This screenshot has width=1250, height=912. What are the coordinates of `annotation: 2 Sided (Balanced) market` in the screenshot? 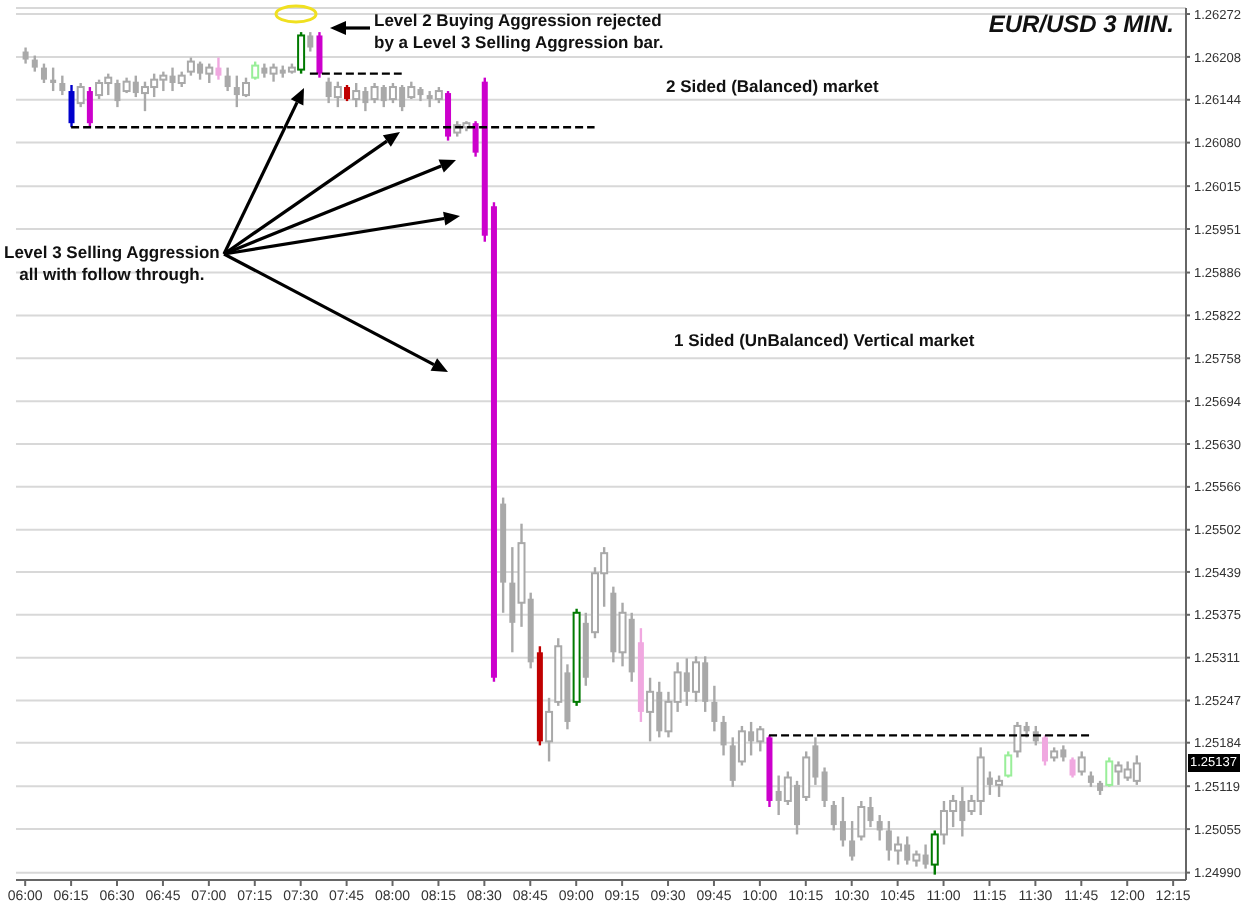 It's located at (772, 87).